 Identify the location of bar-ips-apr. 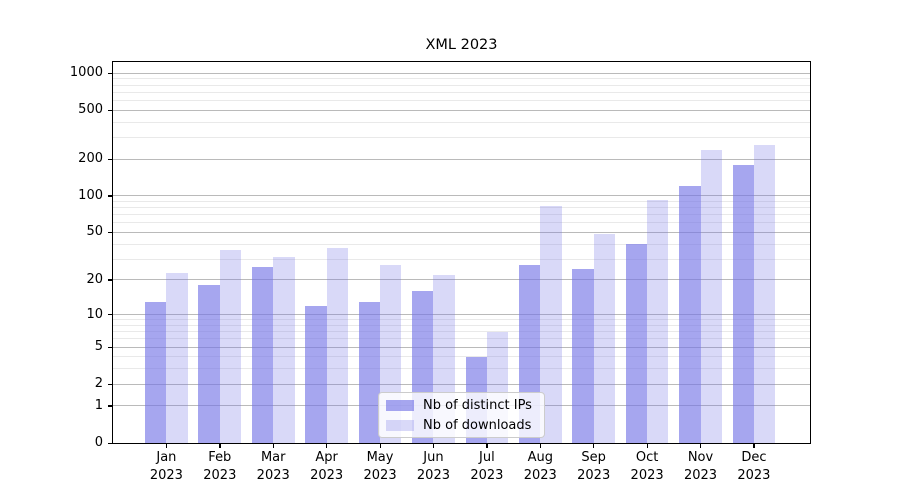
(316, 374).